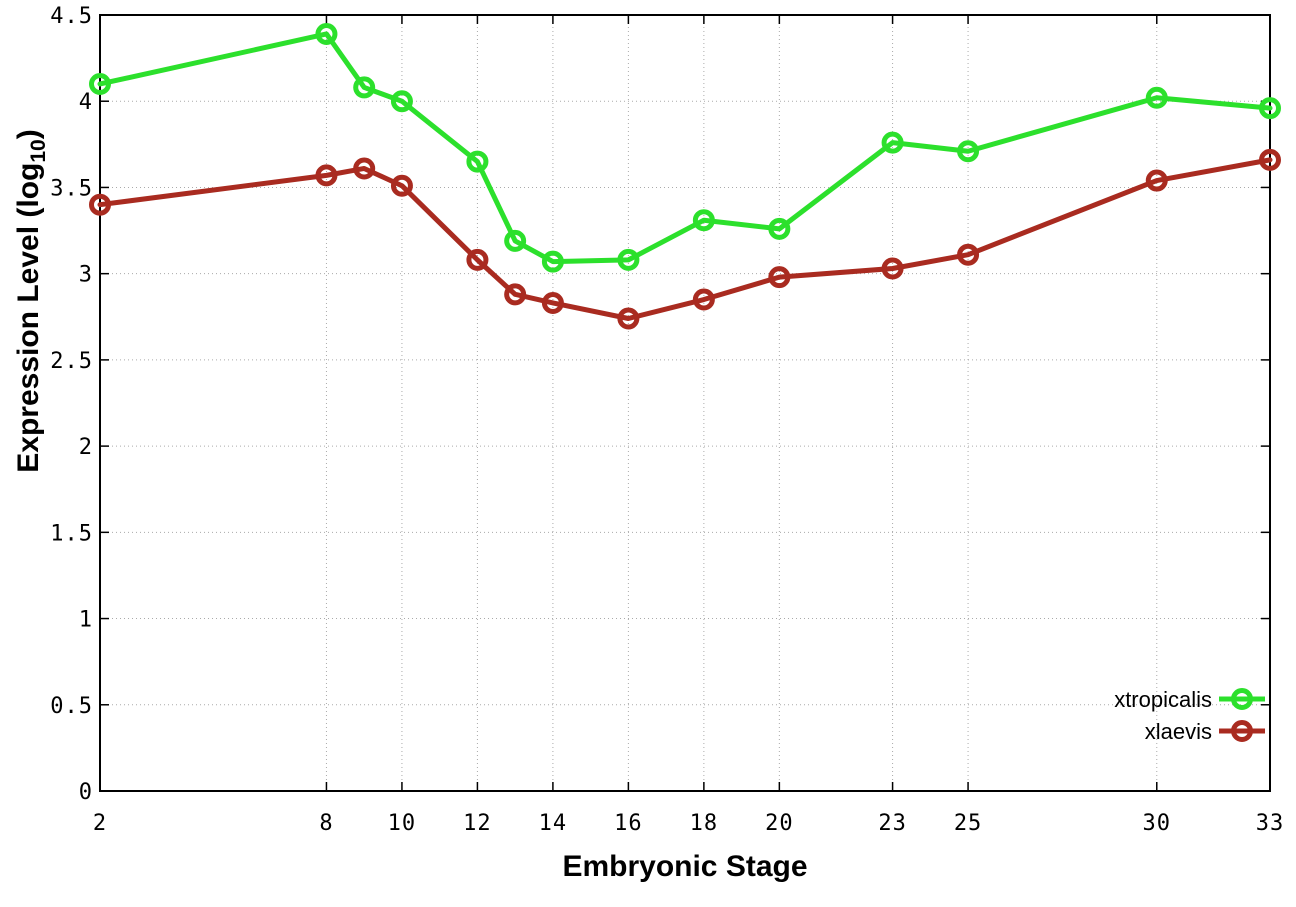  What do you see at coordinates (1242, 699) in the screenshot?
I see `legend-marker-xtropicalis` at bounding box center [1242, 699].